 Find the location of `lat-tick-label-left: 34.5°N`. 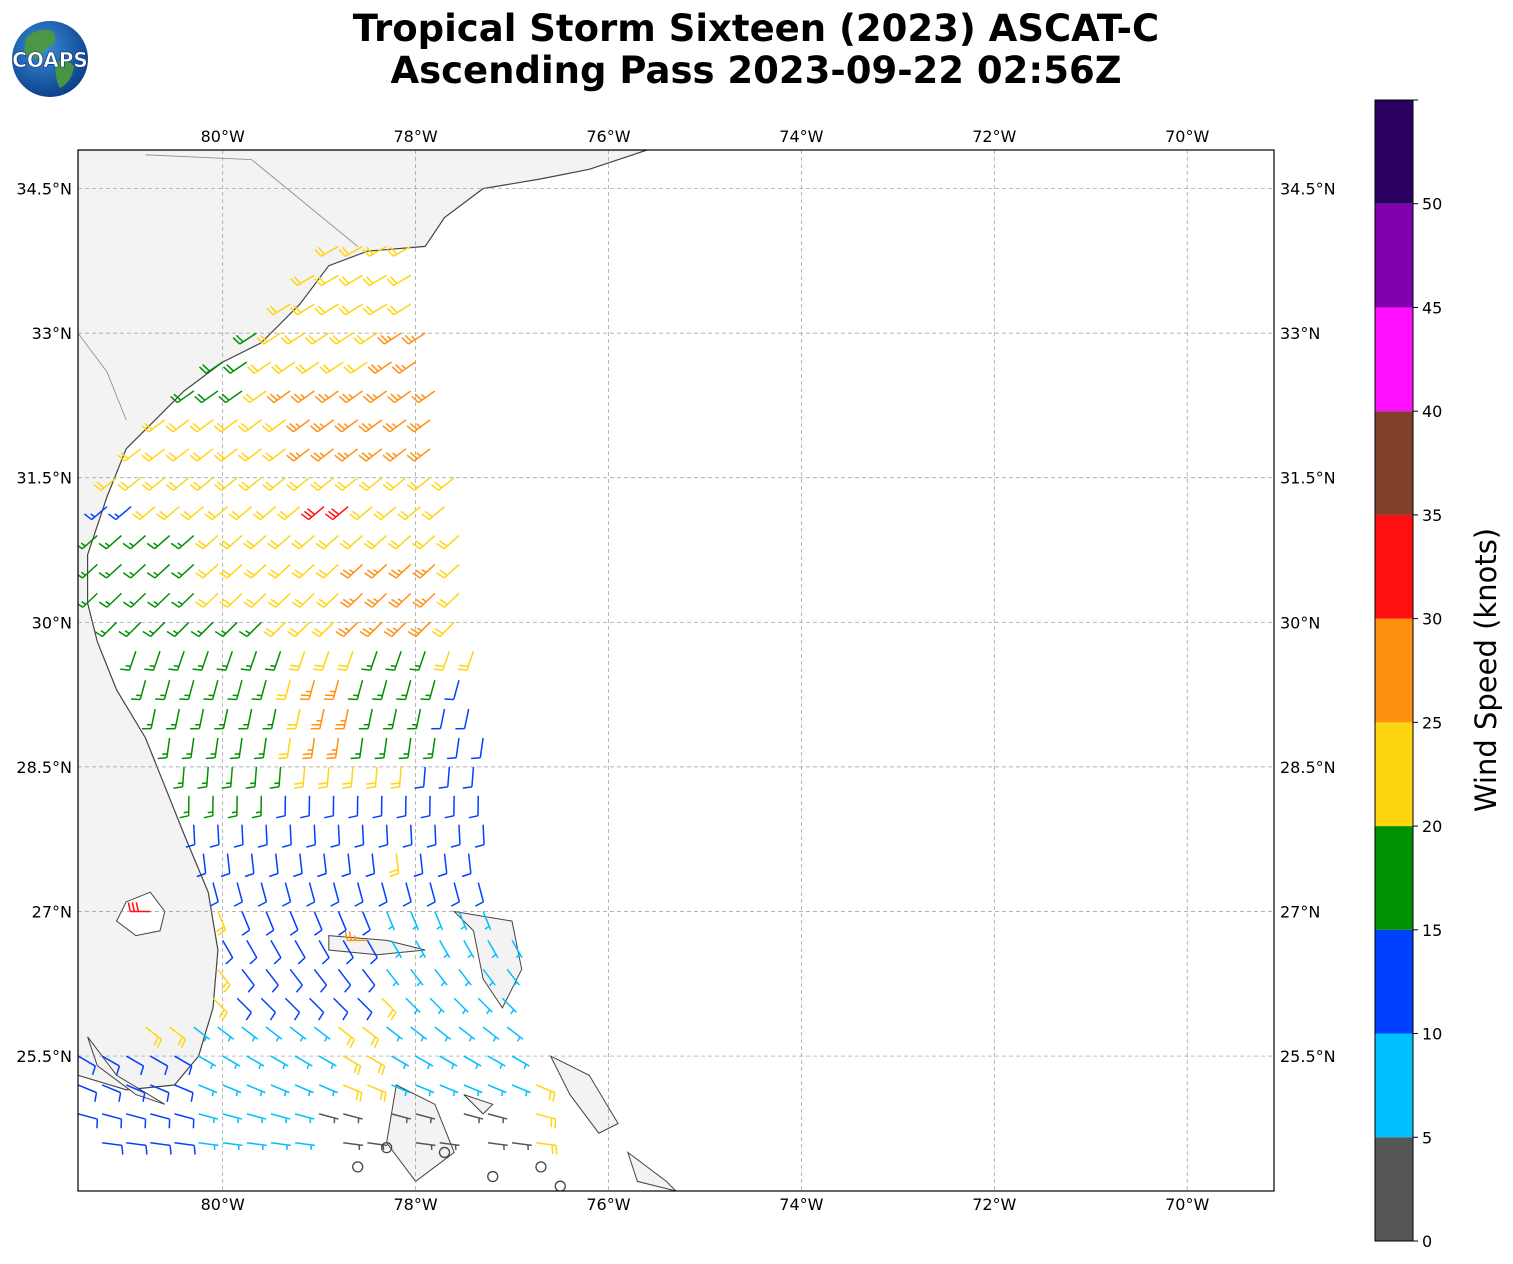

lat-tick-label-left: 34.5°N is located at coordinates (44, 189).